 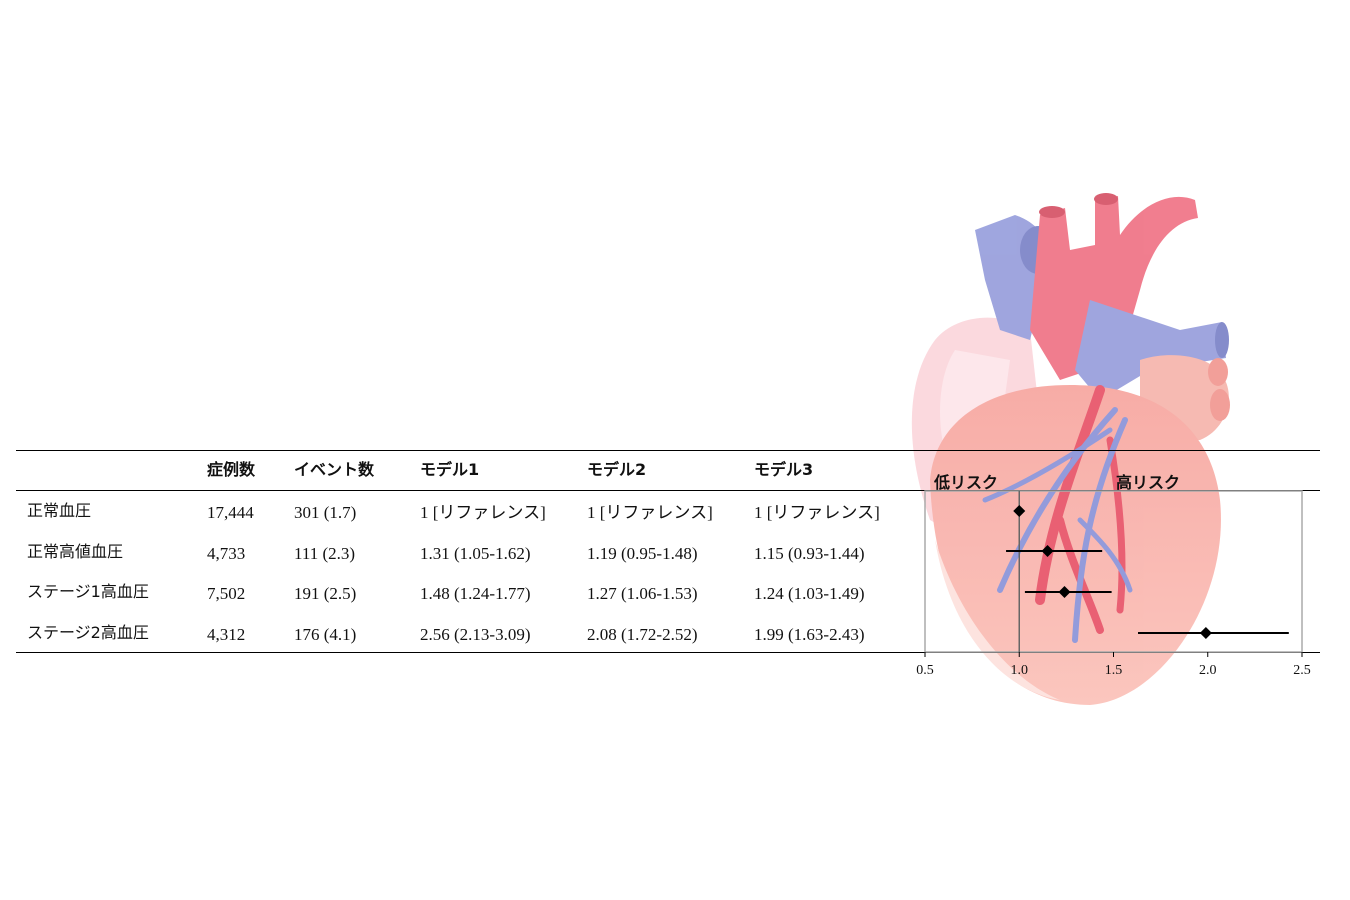 What do you see at coordinates (925, 670) in the screenshot?
I see `x-tick-label: 0.5` at bounding box center [925, 670].